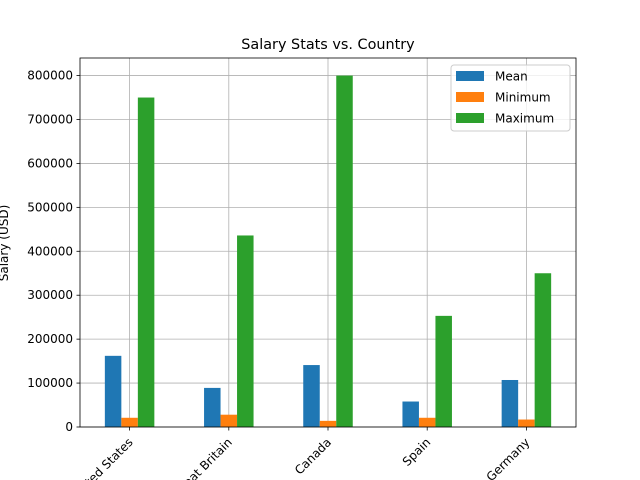  Describe the element at coordinates (524, 119) in the screenshot. I see `legend-label: Maximum` at that location.